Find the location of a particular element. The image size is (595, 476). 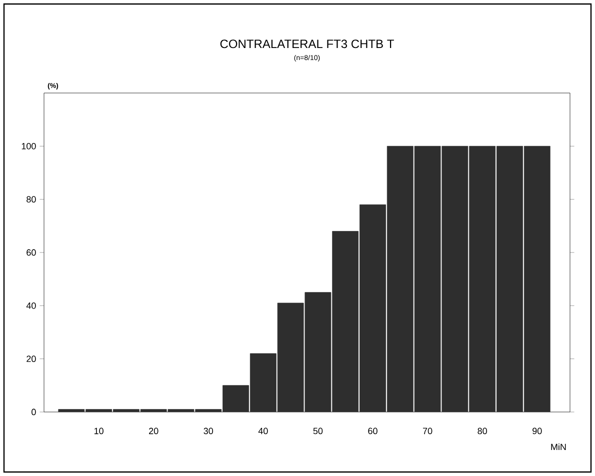

x-axis-title: MiN is located at coordinates (558, 447).